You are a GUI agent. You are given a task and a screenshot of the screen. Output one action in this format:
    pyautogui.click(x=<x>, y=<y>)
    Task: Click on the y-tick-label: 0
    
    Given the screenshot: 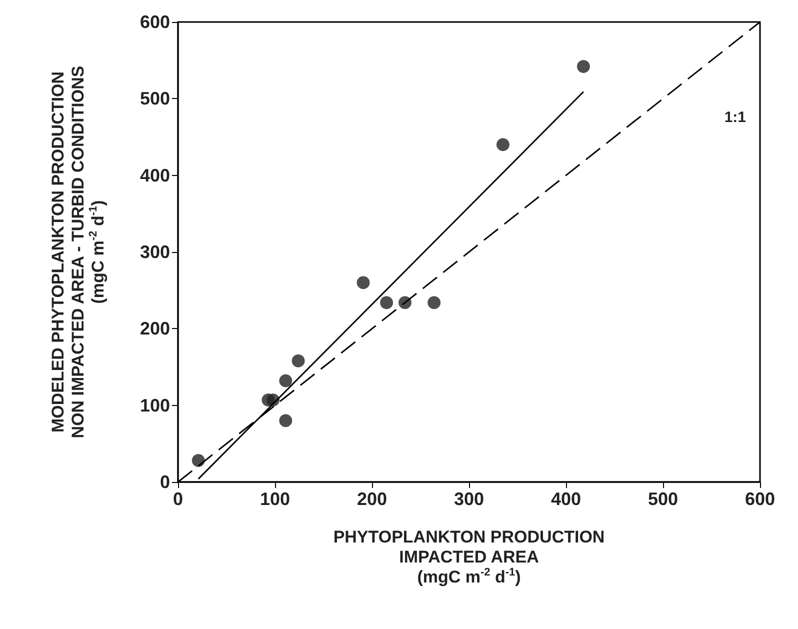 What is the action you would take?
    pyautogui.click(x=165, y=482)
    